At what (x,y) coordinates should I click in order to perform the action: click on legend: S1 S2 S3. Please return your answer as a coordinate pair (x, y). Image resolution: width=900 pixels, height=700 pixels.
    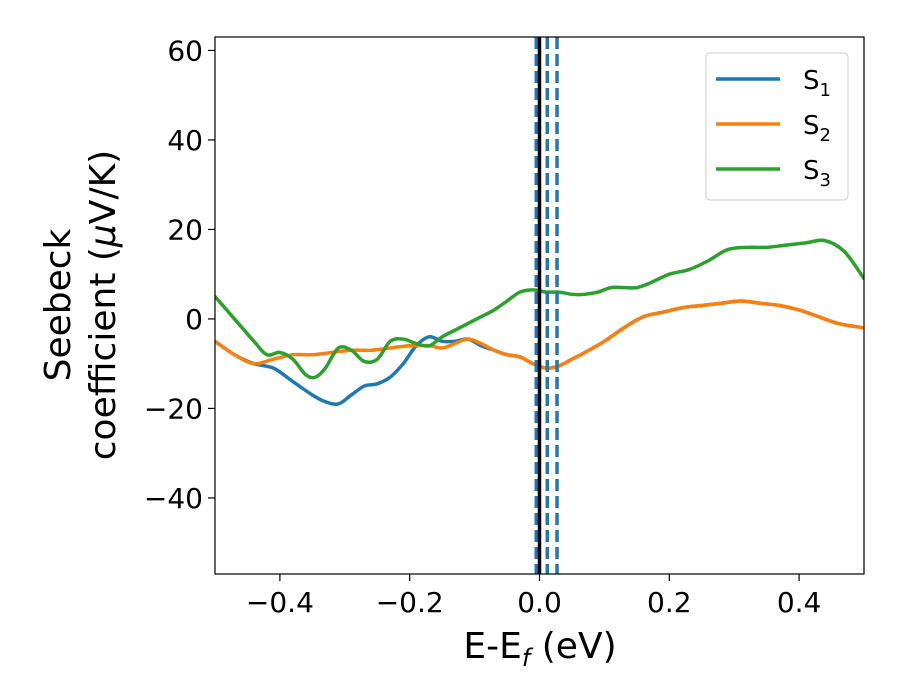
    Looking at the image, I should click on (777, 126).